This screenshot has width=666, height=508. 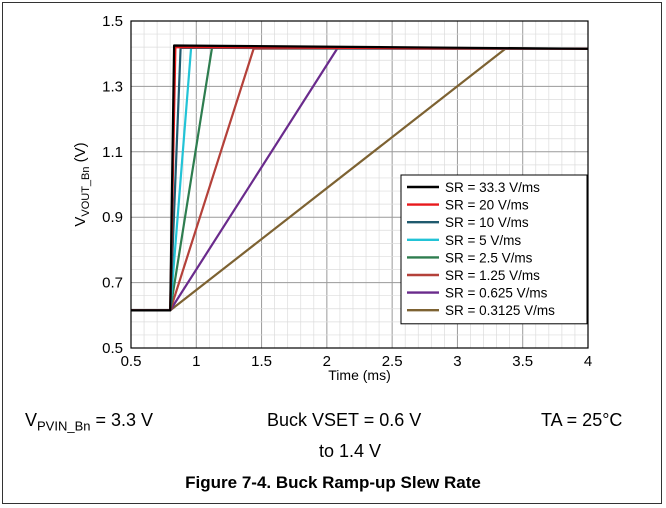 What do you see at coordinates (80, 154) in the screenshot?
I see `y-axis-label-unit: (V)` at bounding box center [80, 154].